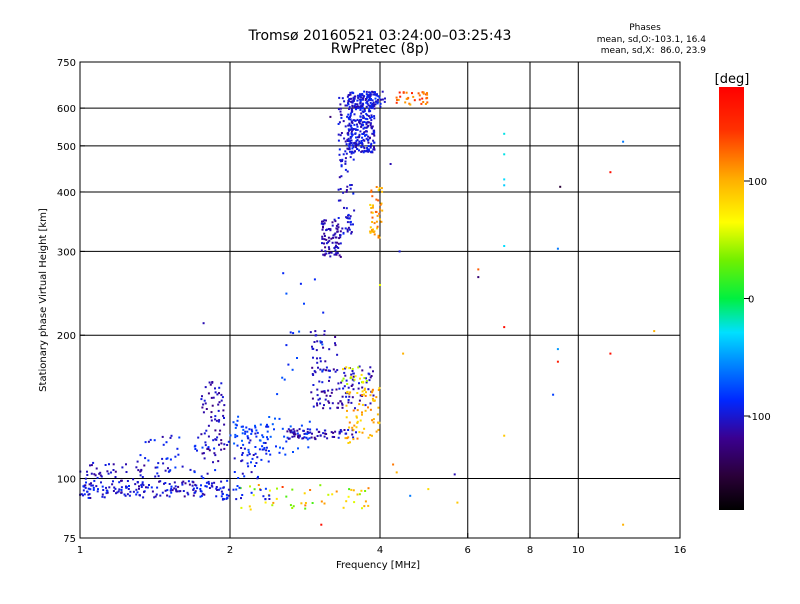 This screenshot has width=800, height=604. Describe the element at coordinates (380, 550) in the screenshot. I see `x-tick-label: 4` at that location.